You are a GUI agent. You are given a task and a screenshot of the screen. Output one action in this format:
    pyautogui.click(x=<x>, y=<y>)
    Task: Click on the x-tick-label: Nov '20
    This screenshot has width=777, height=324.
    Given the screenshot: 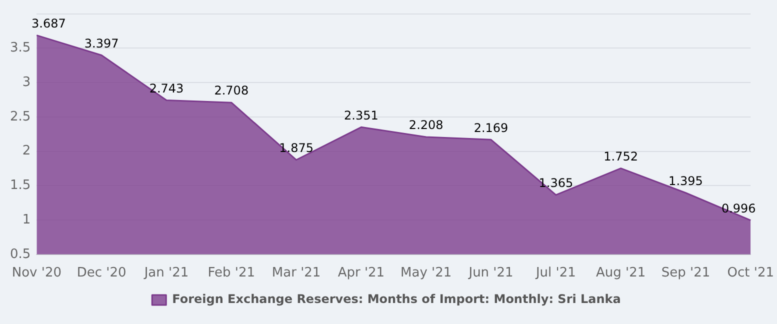 What is the action you would take?
    pyautogui.click(x=37, y=273)
    